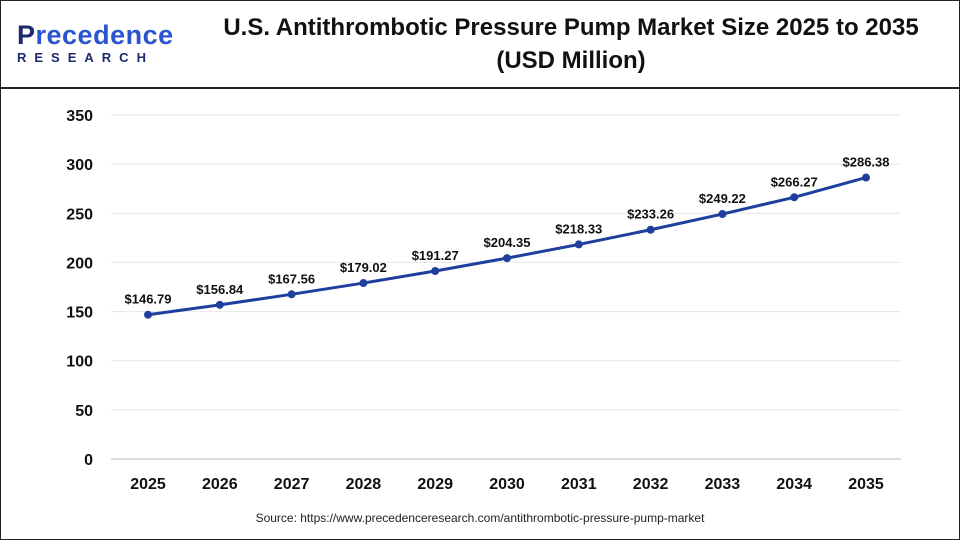 The width and height of the screenshot is (960, 540). I want to click on x-tick-label: 2028, so click(364, 484).